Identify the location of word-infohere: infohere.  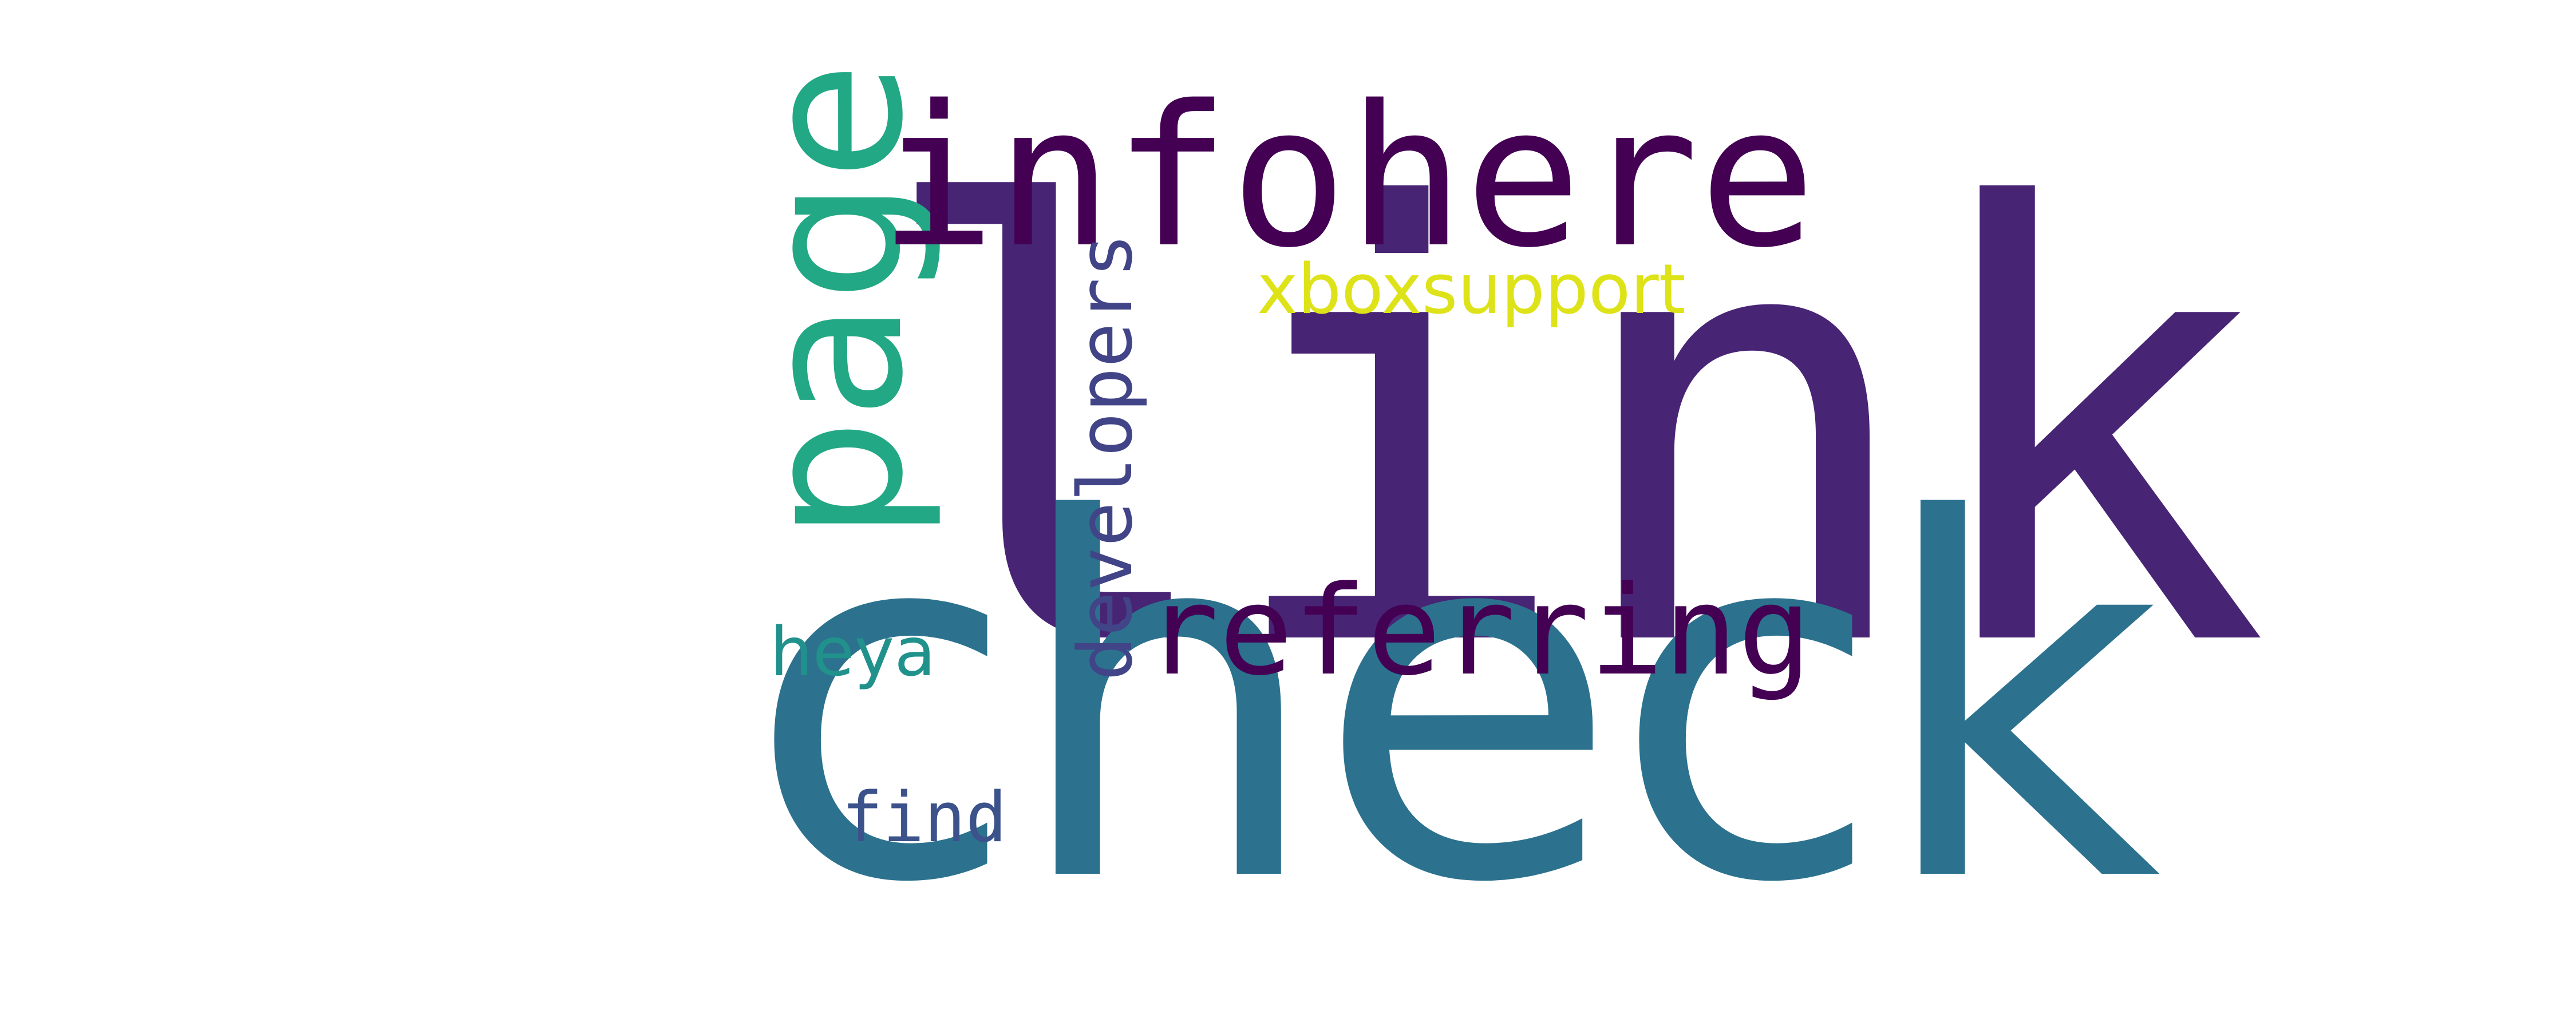
(1347, 177).